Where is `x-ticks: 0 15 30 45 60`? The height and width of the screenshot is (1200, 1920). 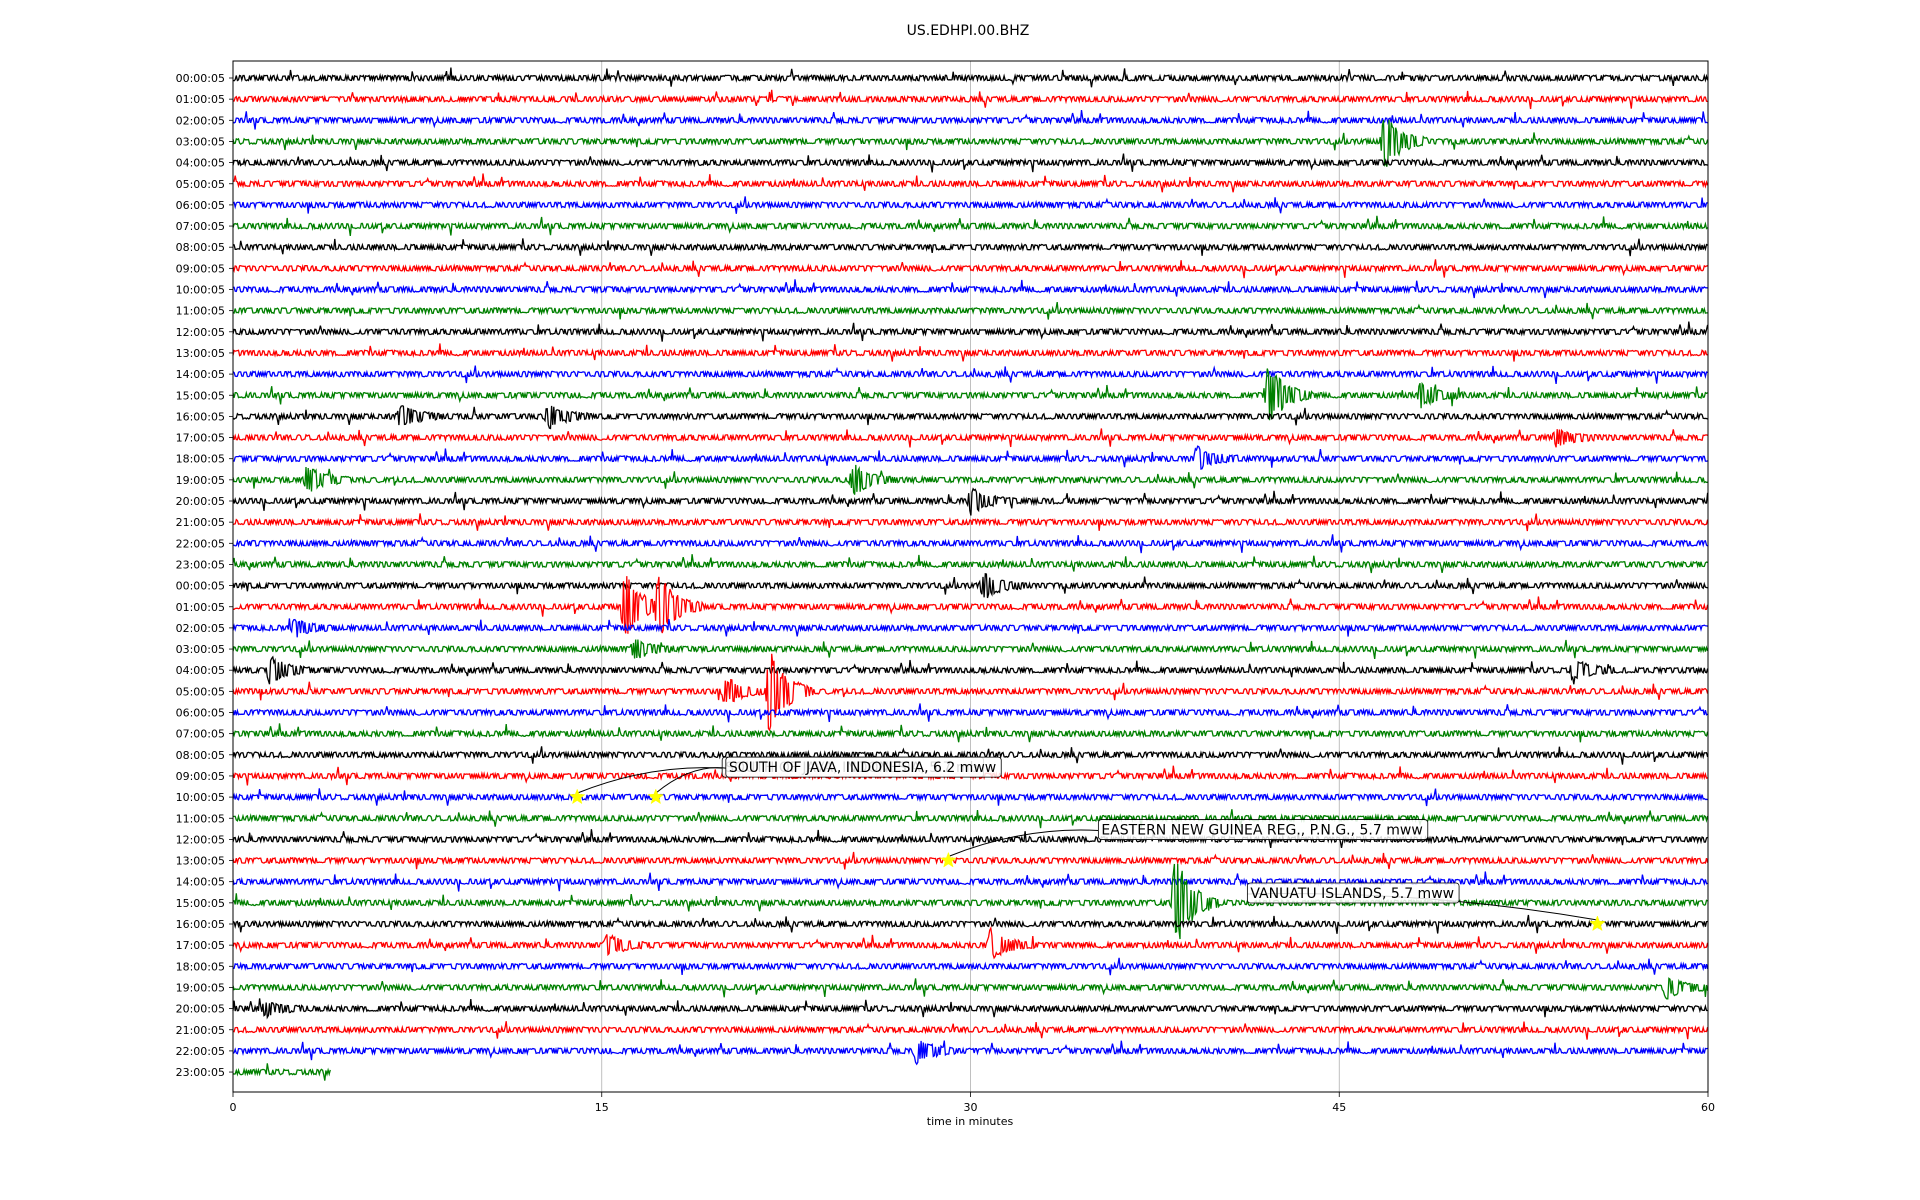 x-ticks: 0 15 30 45 60 is located at coordinates (972, 1103).